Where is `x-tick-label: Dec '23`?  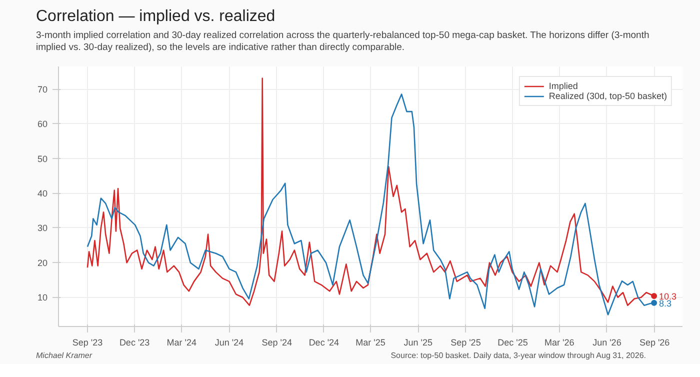 x-tick-label: Dec '23 is located at coordinates (134, 343).